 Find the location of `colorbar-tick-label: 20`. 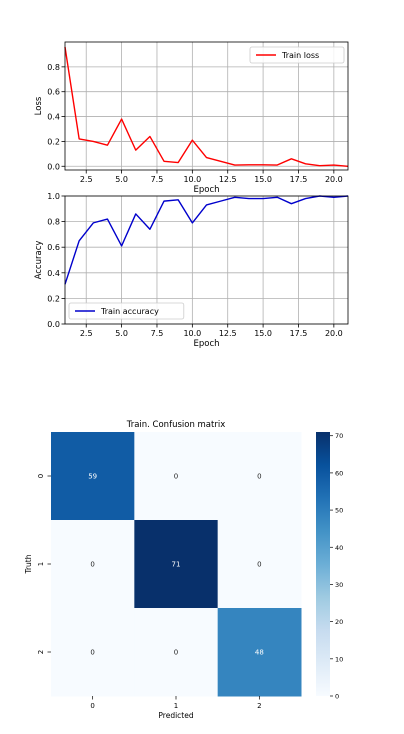

colorbar-tick-label: 20 is located at coordinates (339, 622).